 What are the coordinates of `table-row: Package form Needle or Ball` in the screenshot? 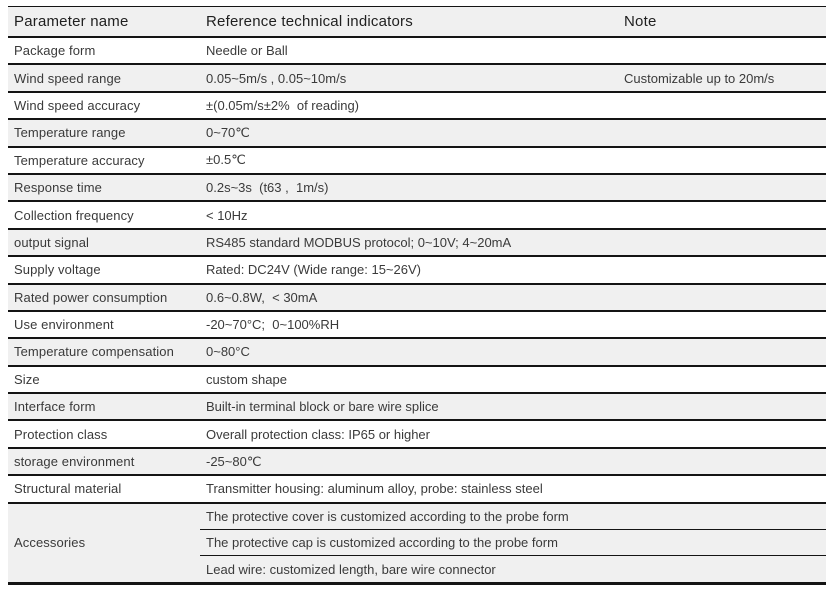 It's located at (417, 51).